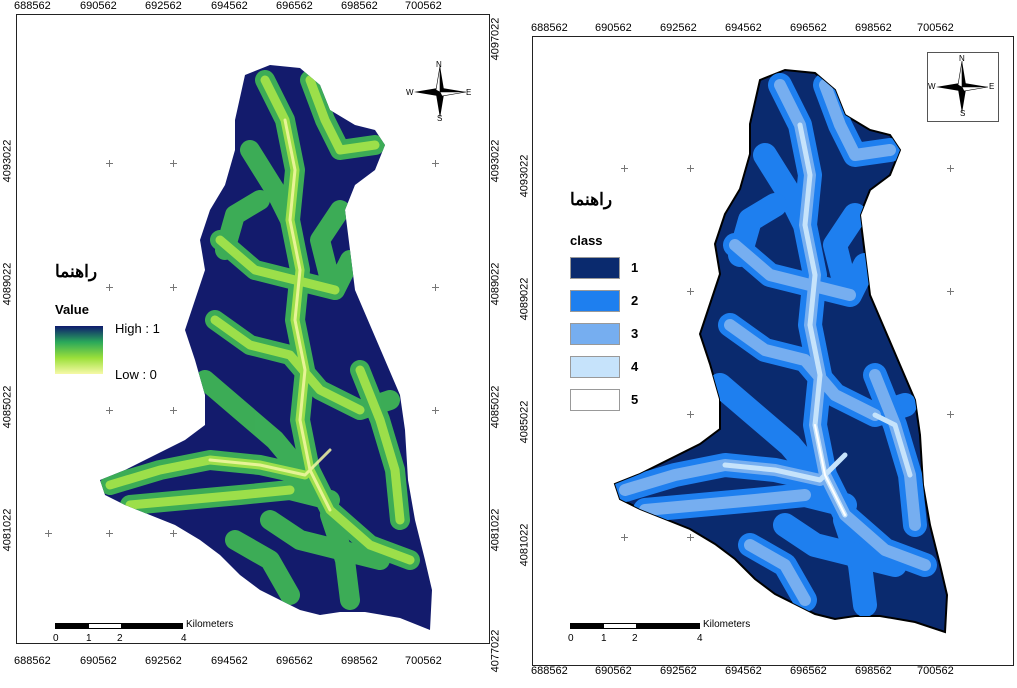 The image size is (1017, 688). Describe the element at coordinates (635, 366) in the screenshot. I see `class-label: 4` at that location.